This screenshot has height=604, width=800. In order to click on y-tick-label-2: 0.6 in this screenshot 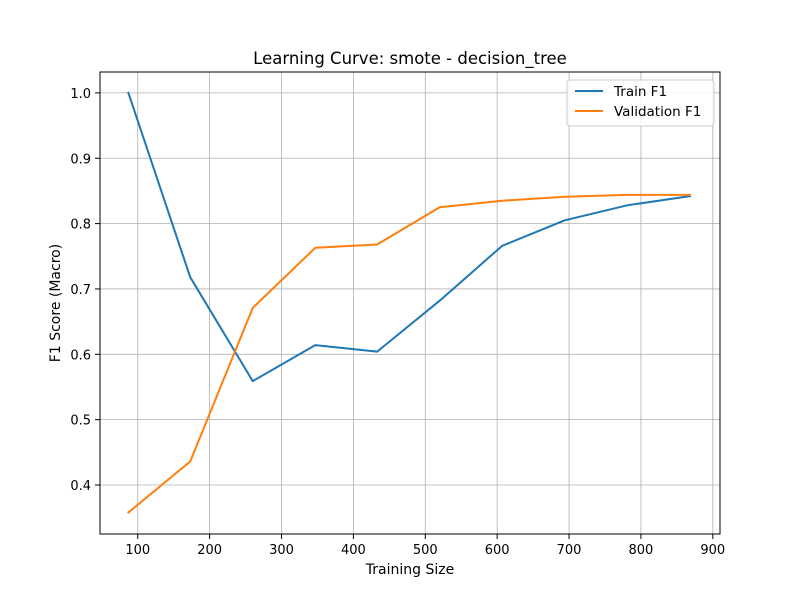, I will do `click(80, 355)`.